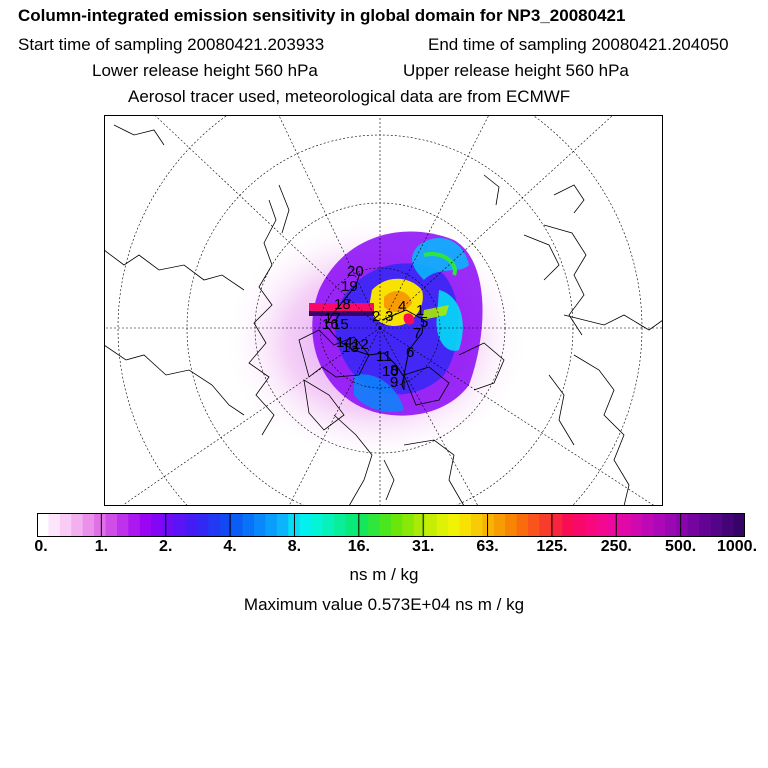  What do you see at coordinates (350, 347) in the screenshot?
I see `trajectory-label-13: 13` at bounding box center [350, 347].